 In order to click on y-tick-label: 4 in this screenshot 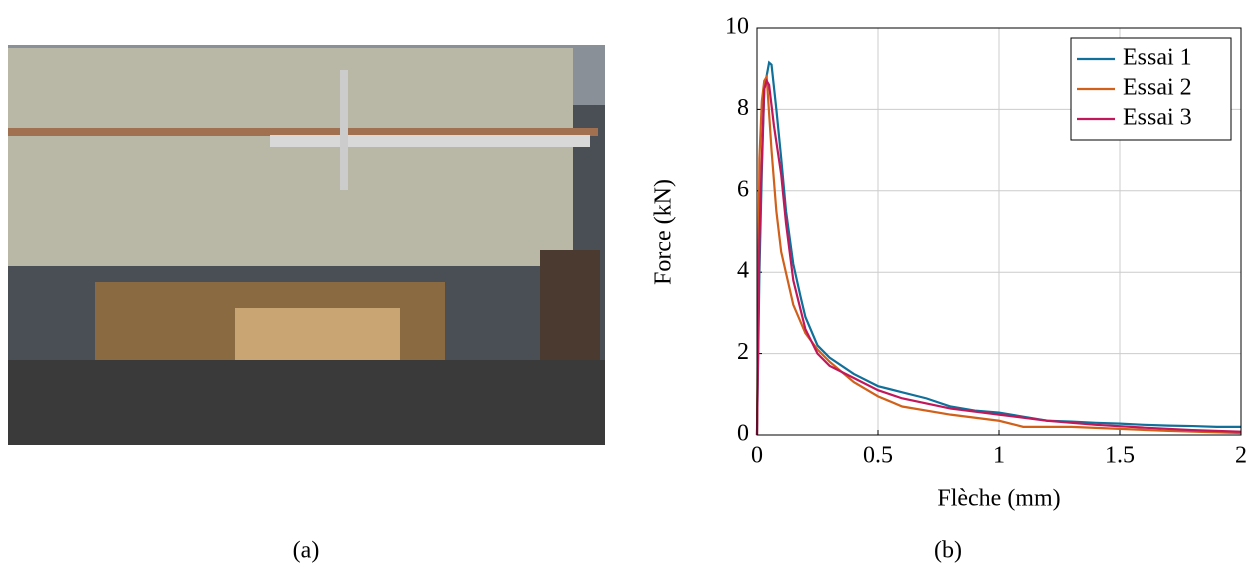, I will do `click(743, 271)`.